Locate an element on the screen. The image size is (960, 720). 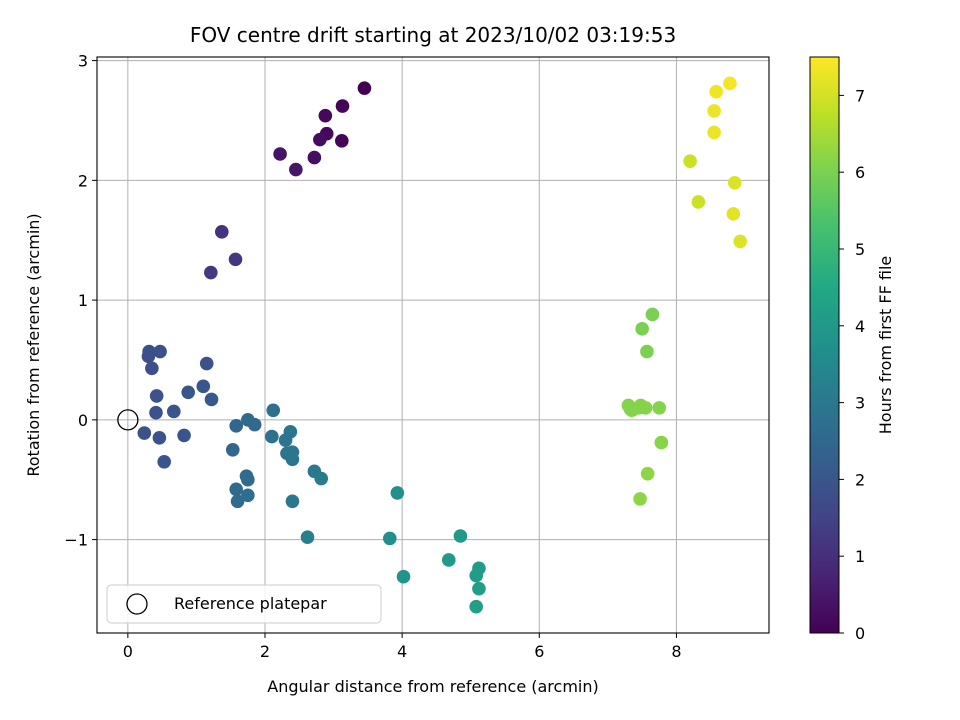
x-tick-label: 4 is located at coordinates (402, 651).